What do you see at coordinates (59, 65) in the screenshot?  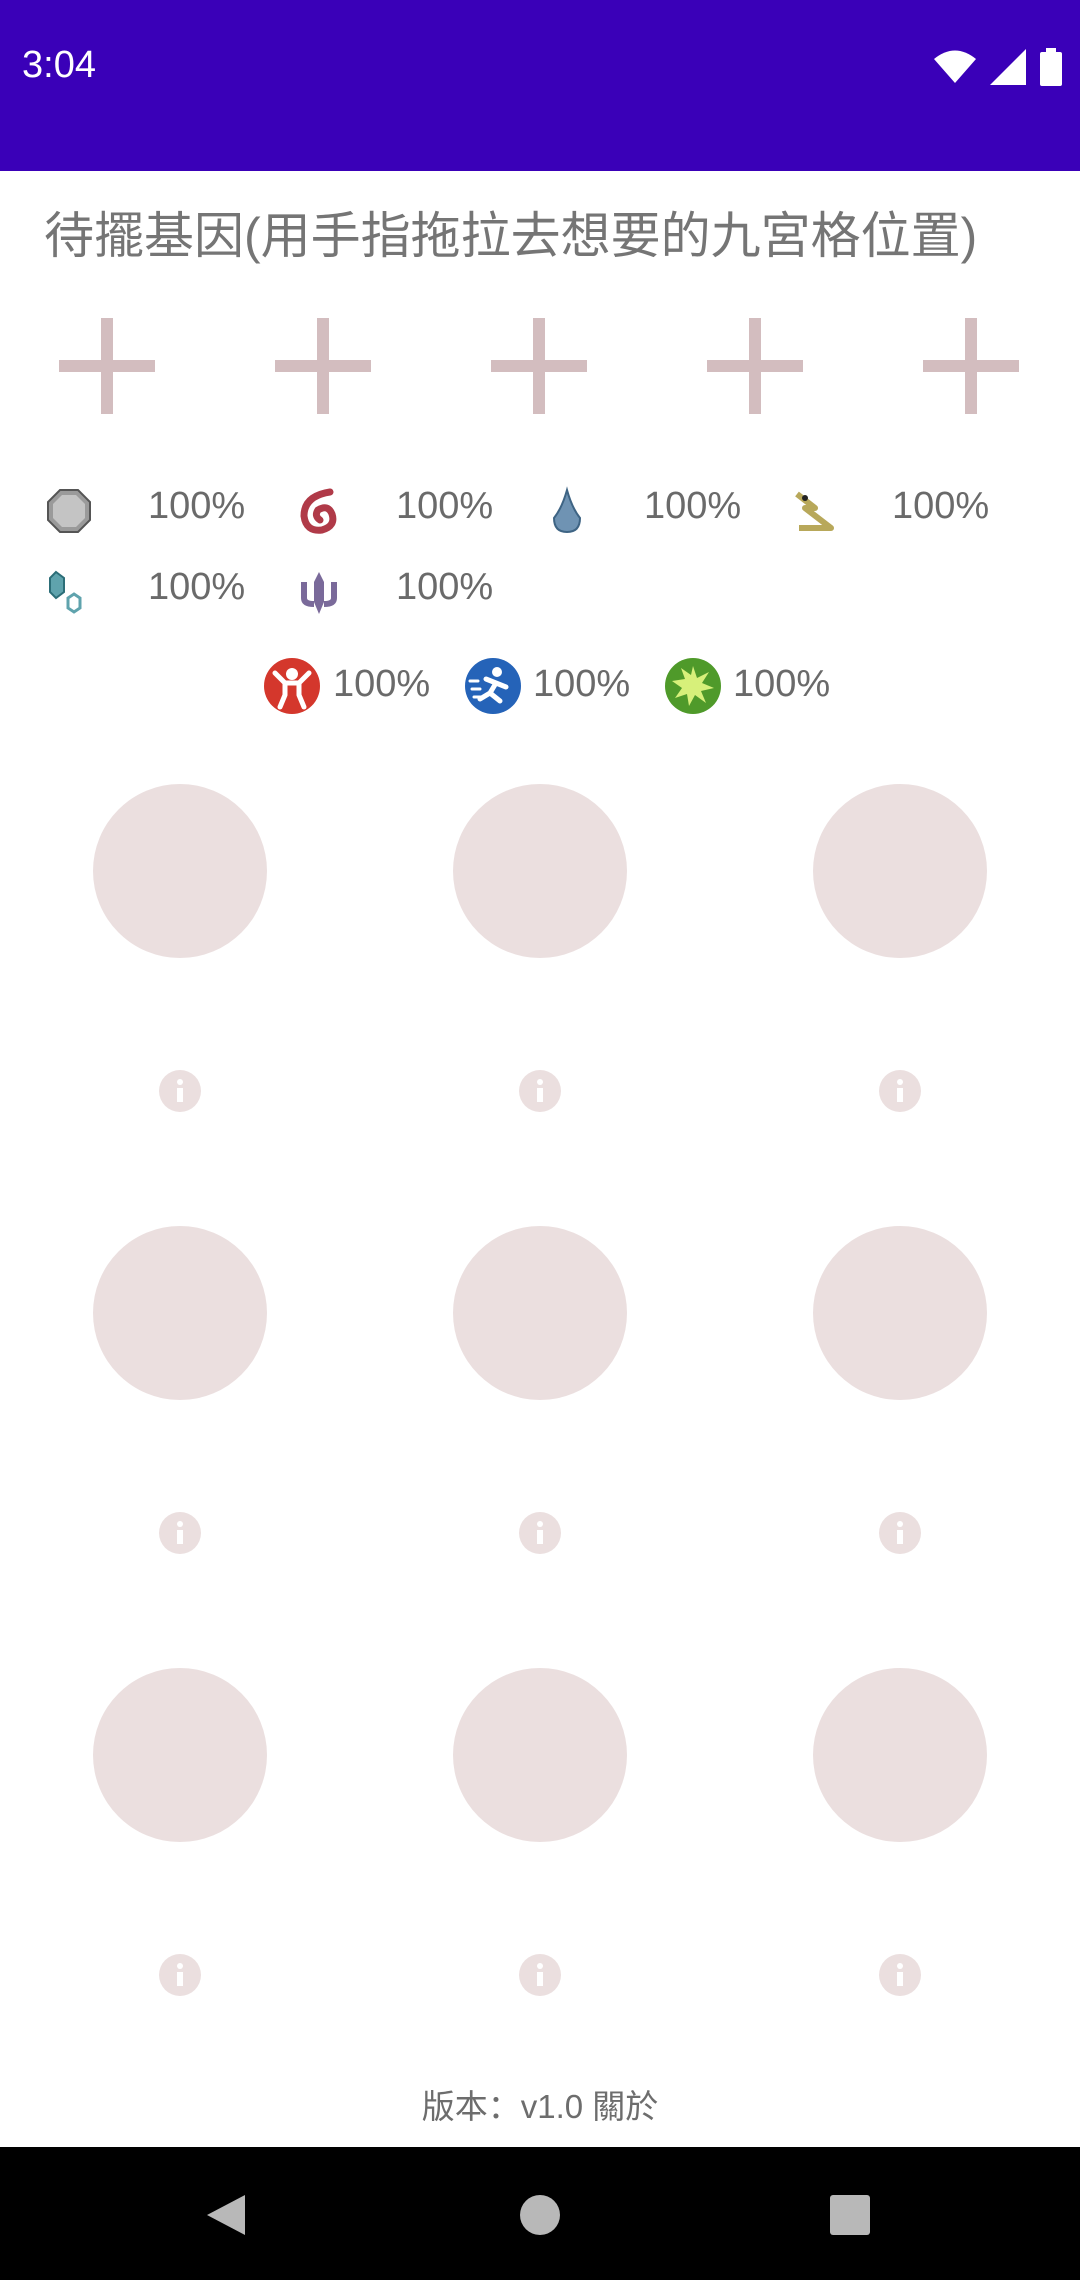 I see `status-time: 3:04` at bounding box center [59, 65].